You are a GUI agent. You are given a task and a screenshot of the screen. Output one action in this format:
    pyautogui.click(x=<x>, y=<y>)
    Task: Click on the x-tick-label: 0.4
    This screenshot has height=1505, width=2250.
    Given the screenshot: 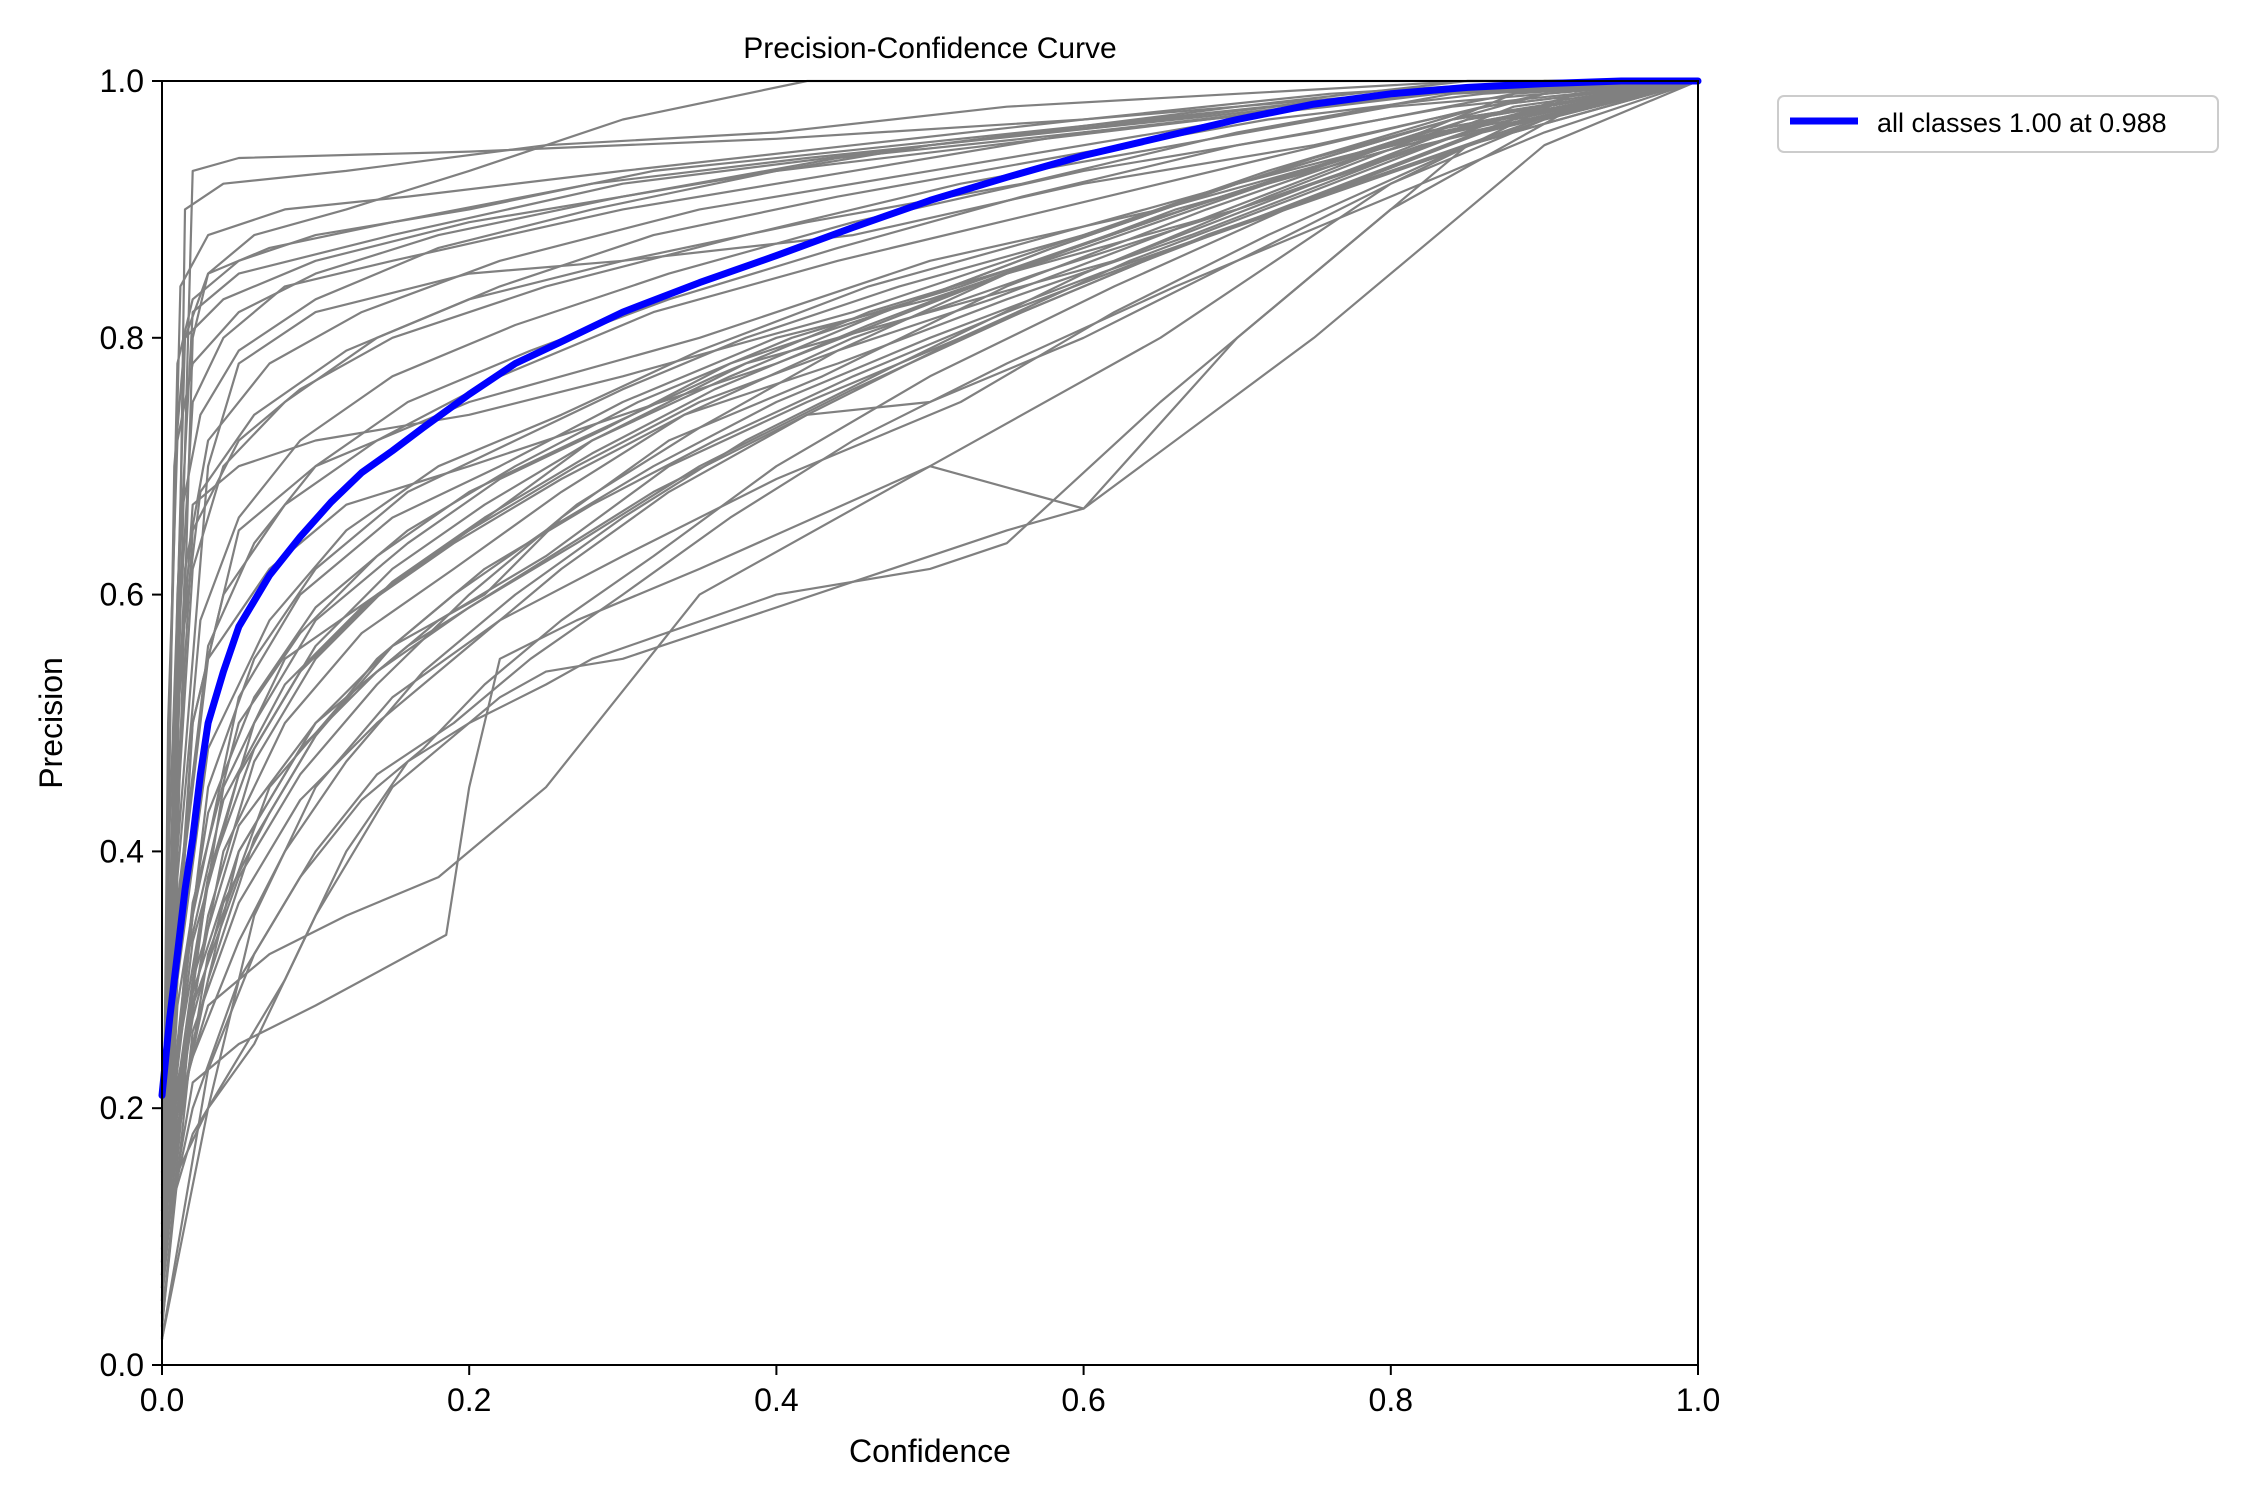 What is the action you would take?
    pyautogui.click(x=776, y=1400)
    